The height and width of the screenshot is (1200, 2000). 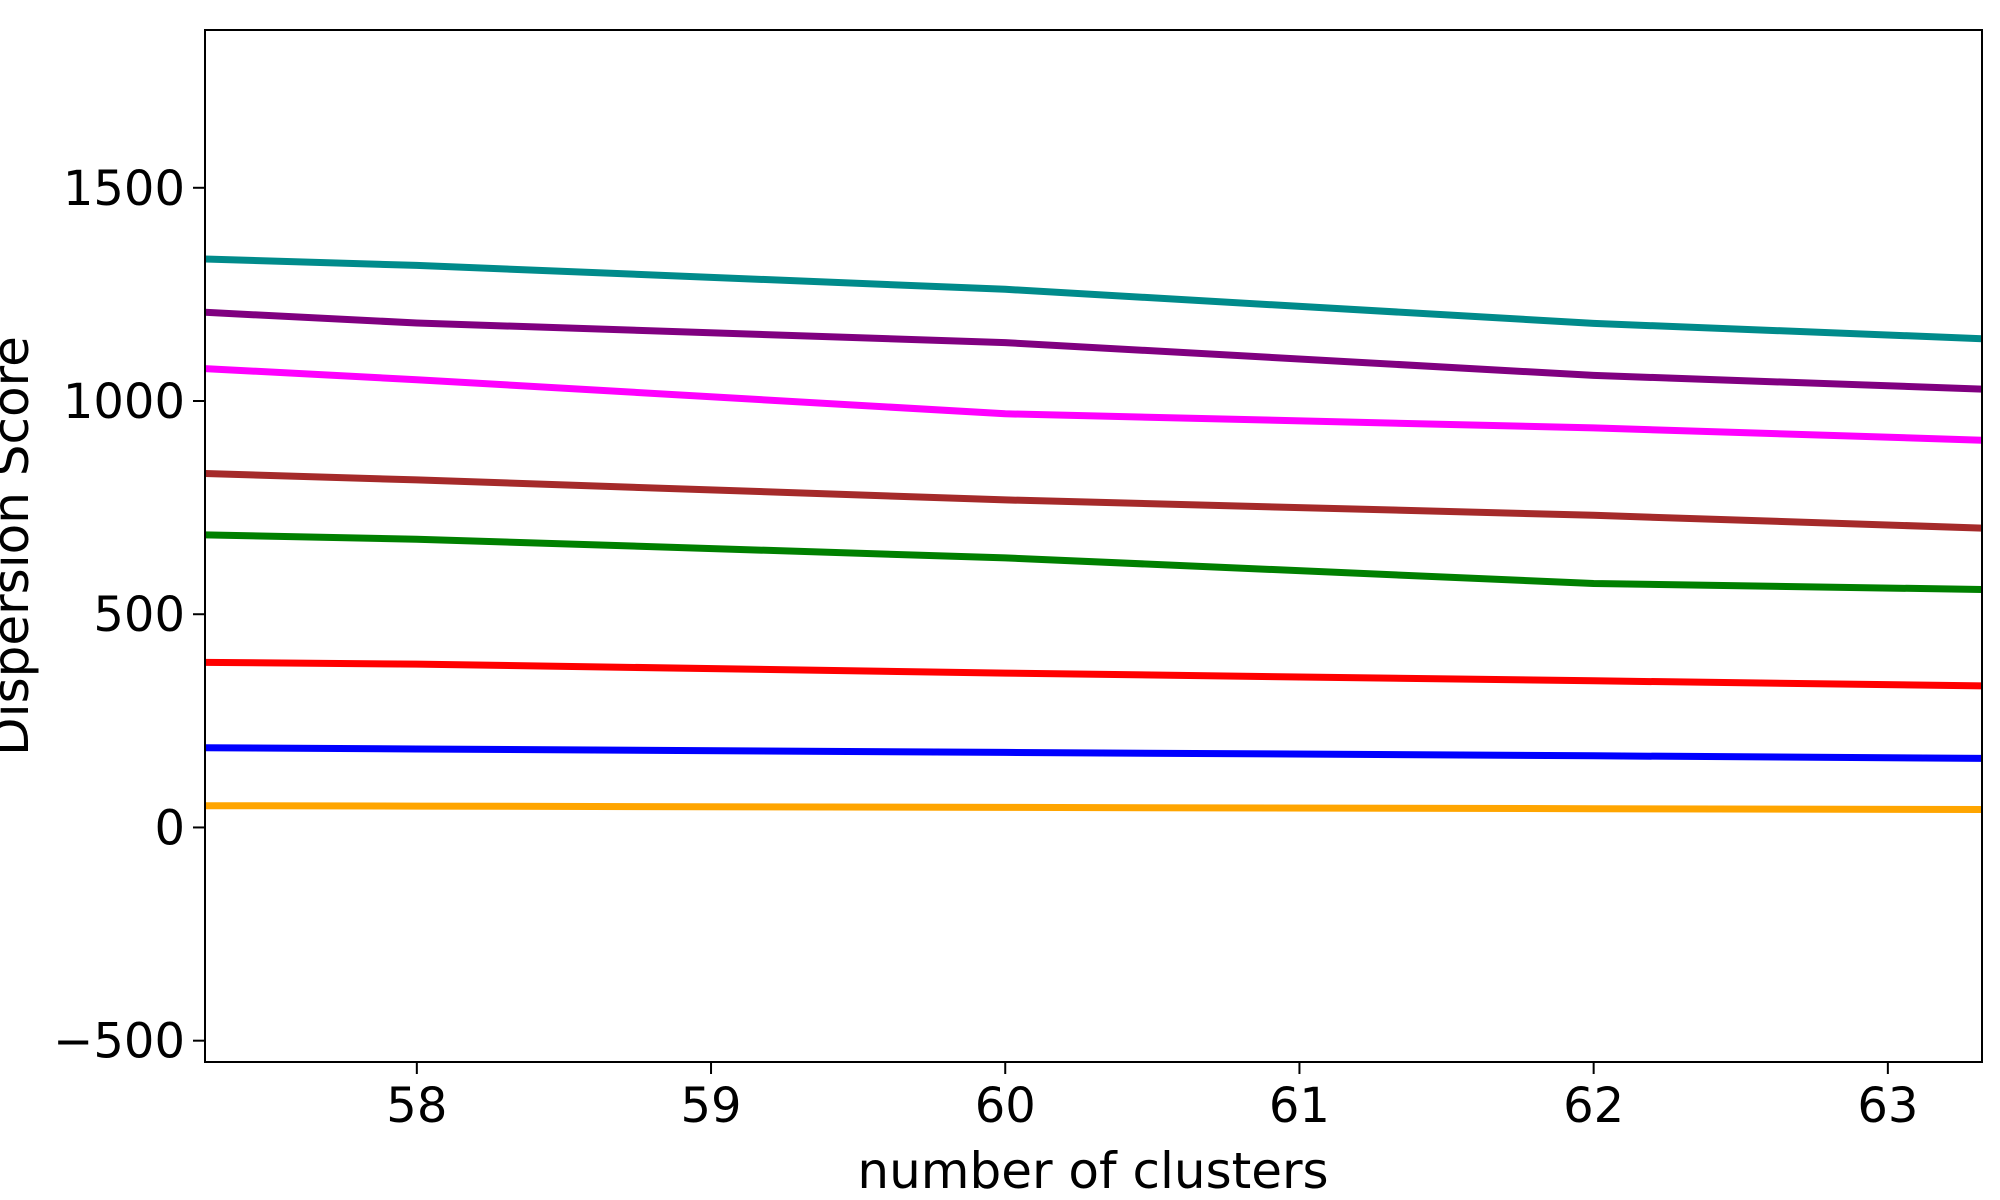 I want to click on y-tick-label: 500, so click(x=139, y=615).